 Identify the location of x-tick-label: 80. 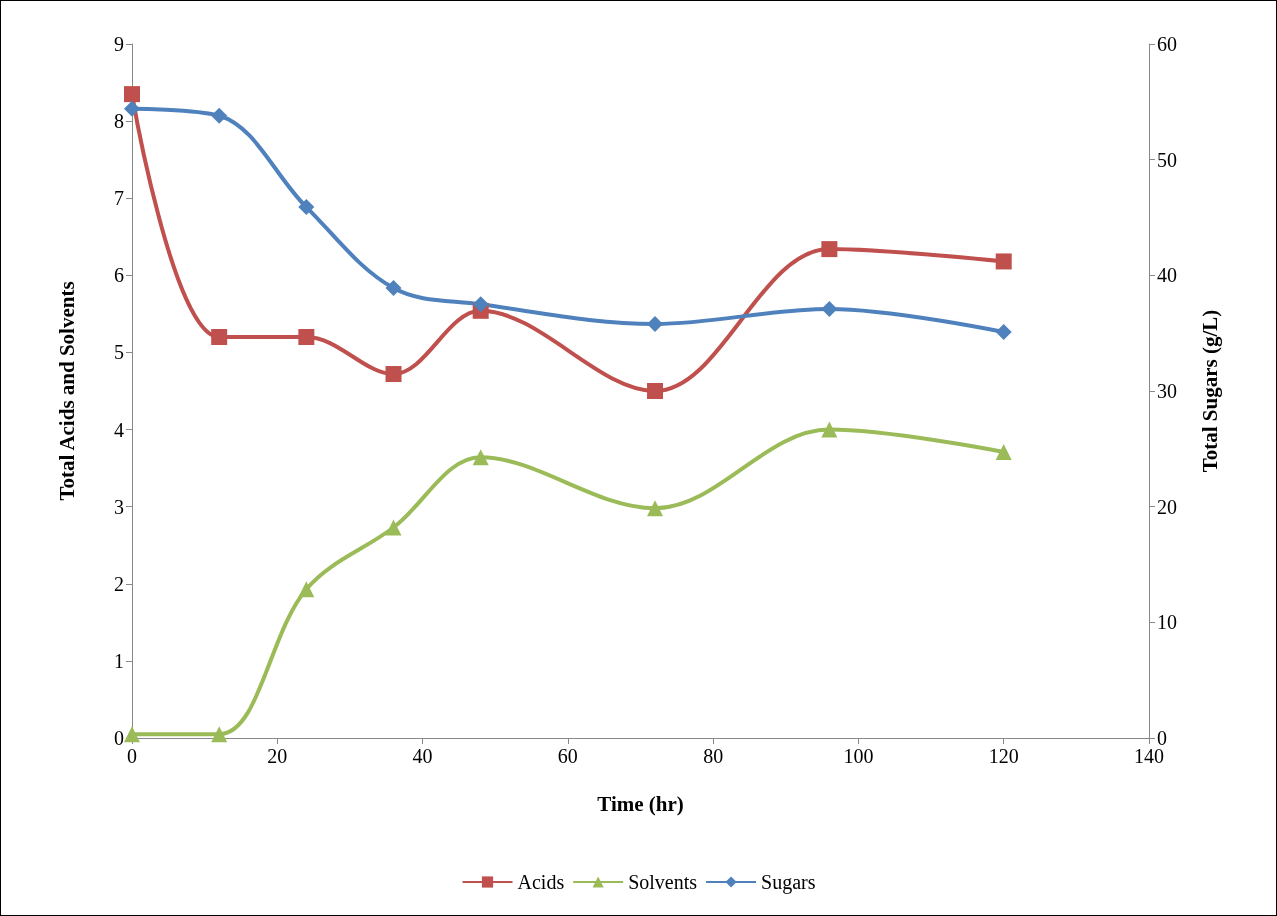
(713, 756).